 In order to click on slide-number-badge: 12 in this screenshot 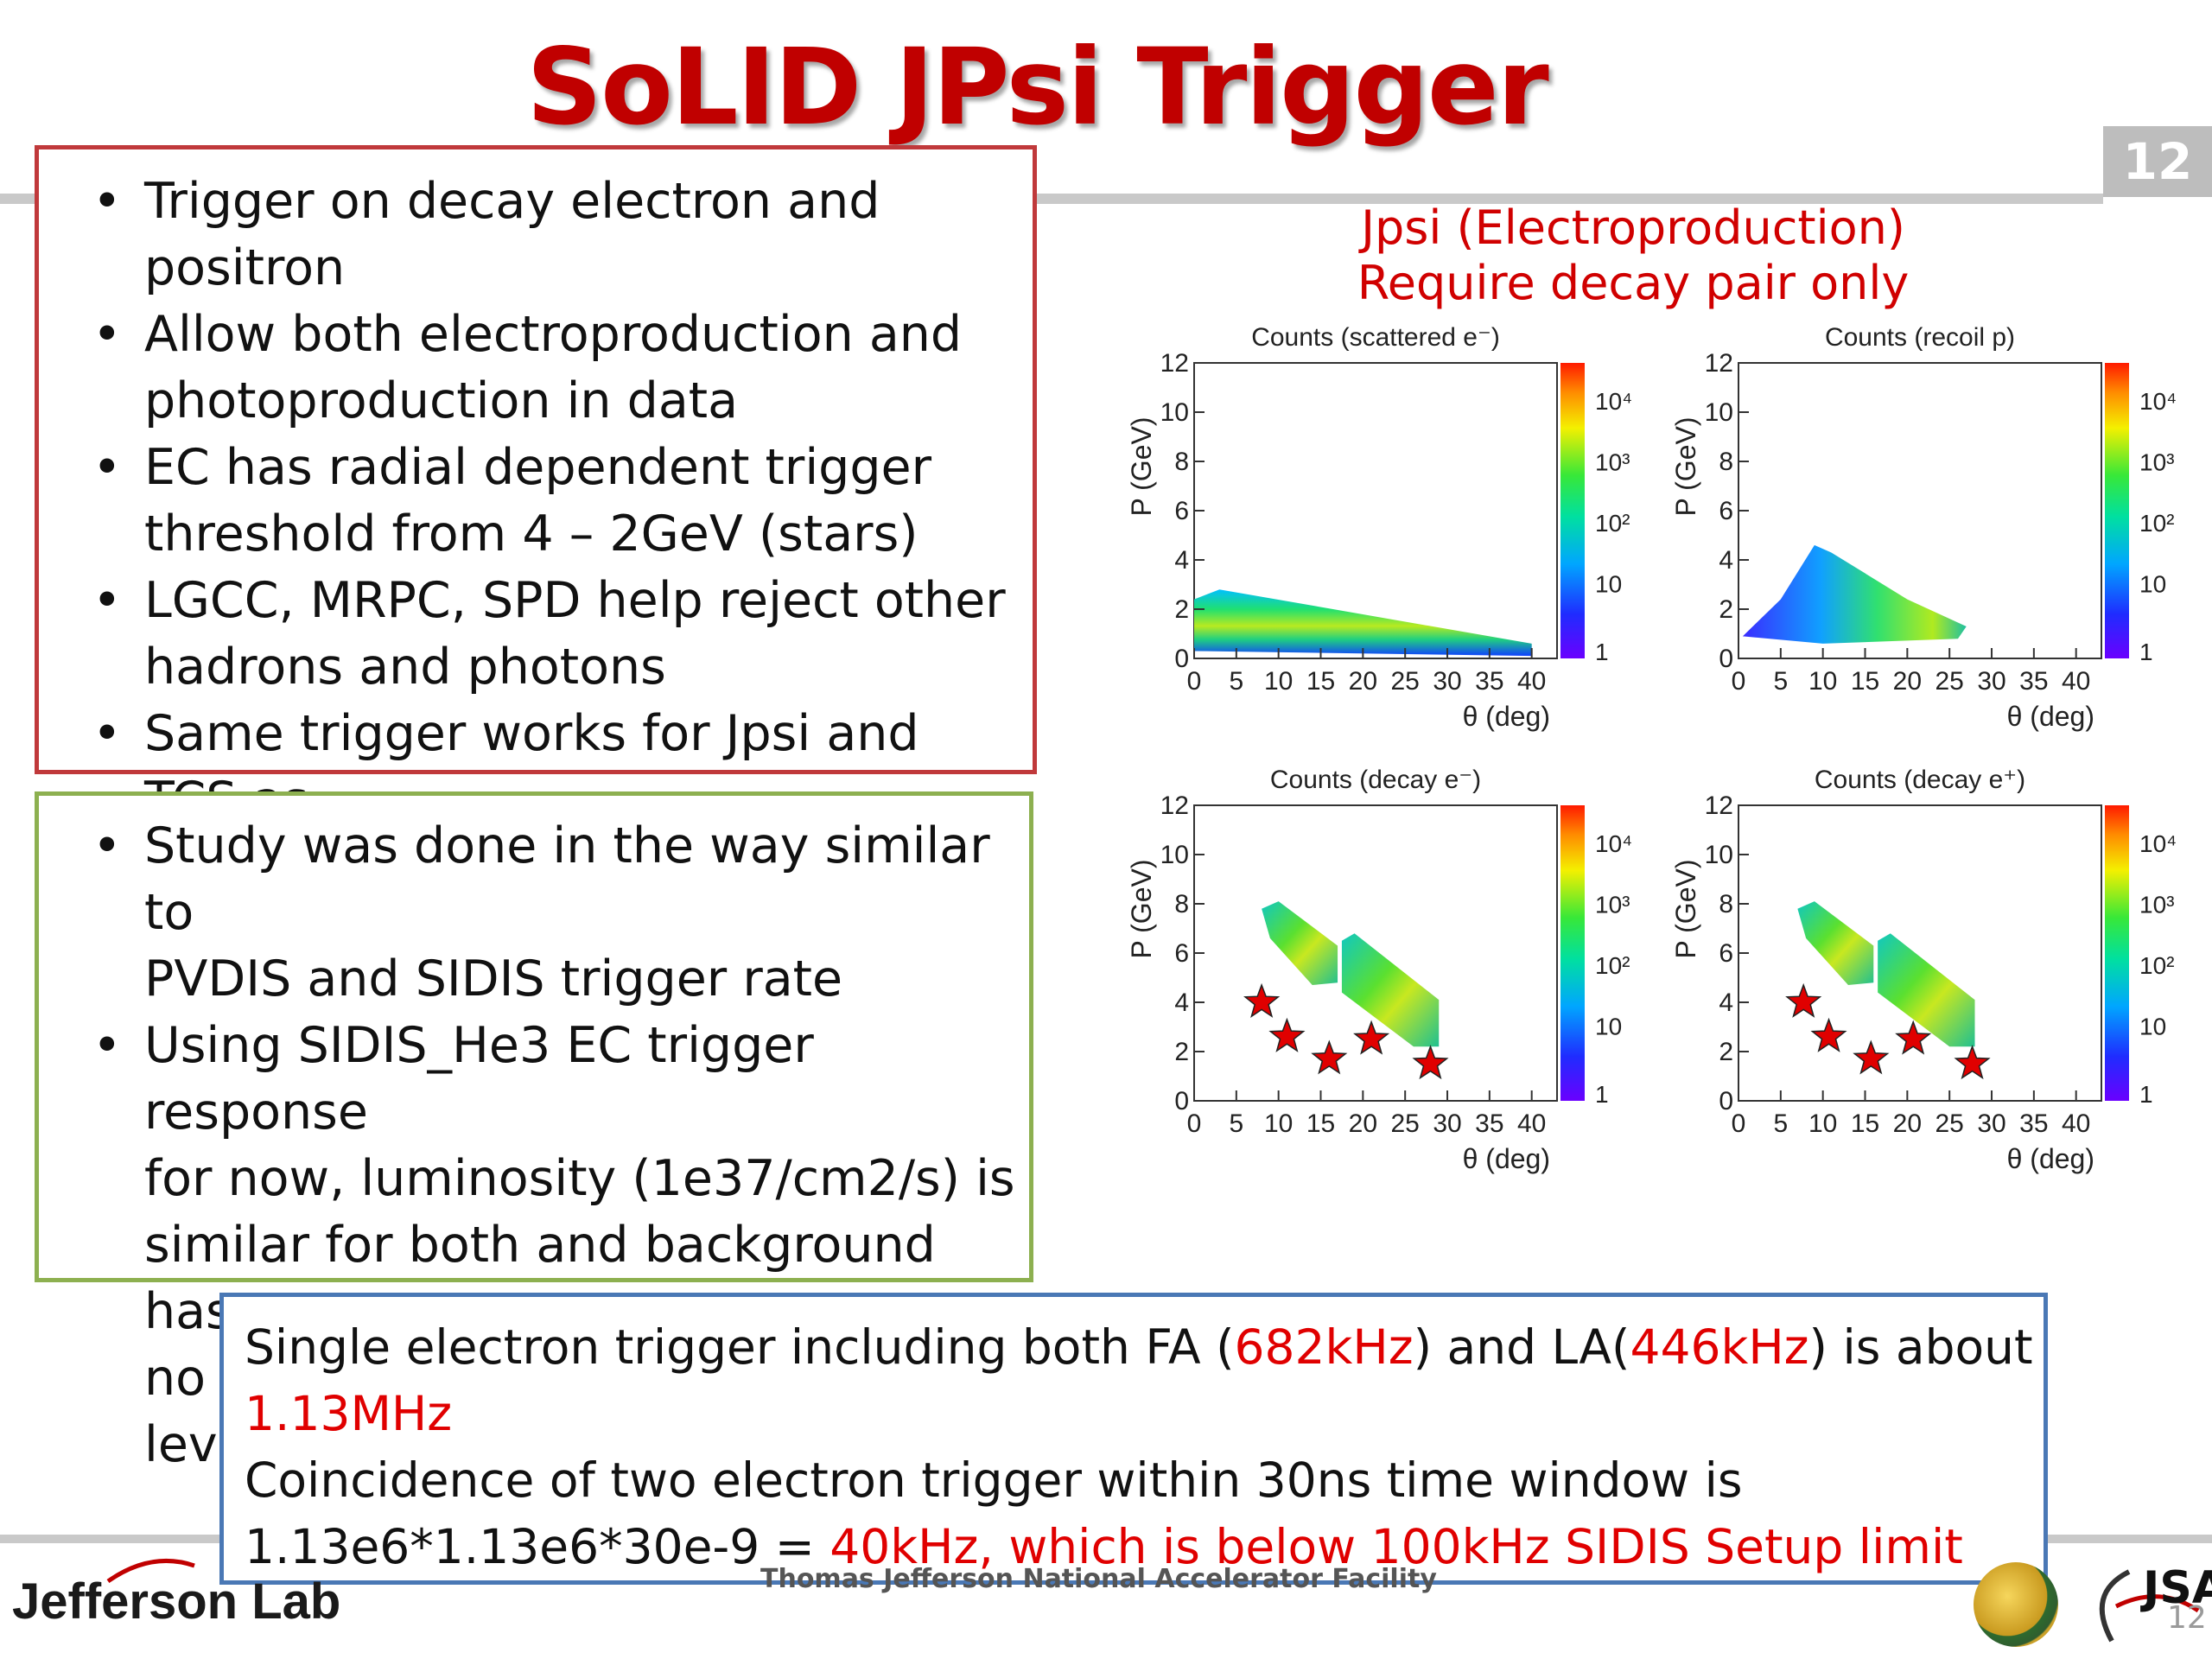, I will do `click(2157, 161)`.